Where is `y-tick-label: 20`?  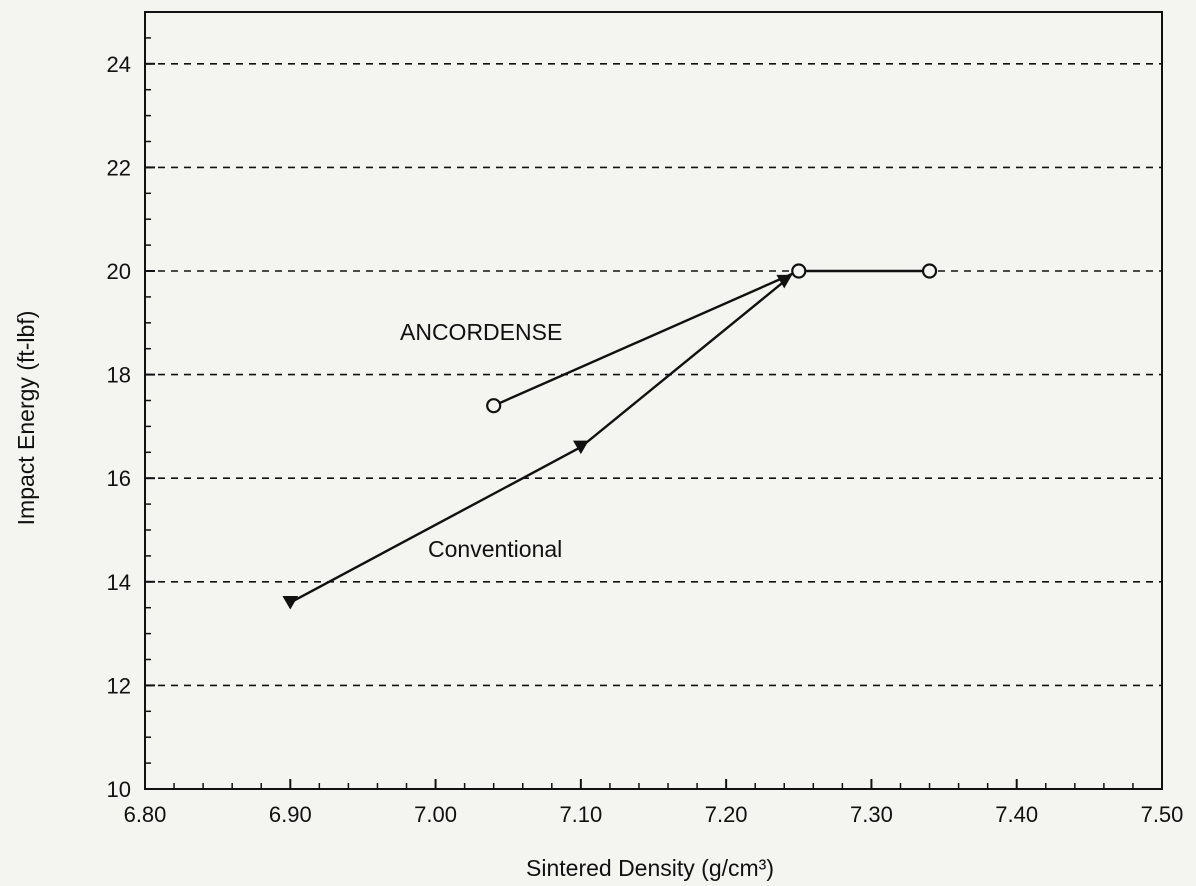 y-tick-label: 20 is located at coordinates (119, 271).